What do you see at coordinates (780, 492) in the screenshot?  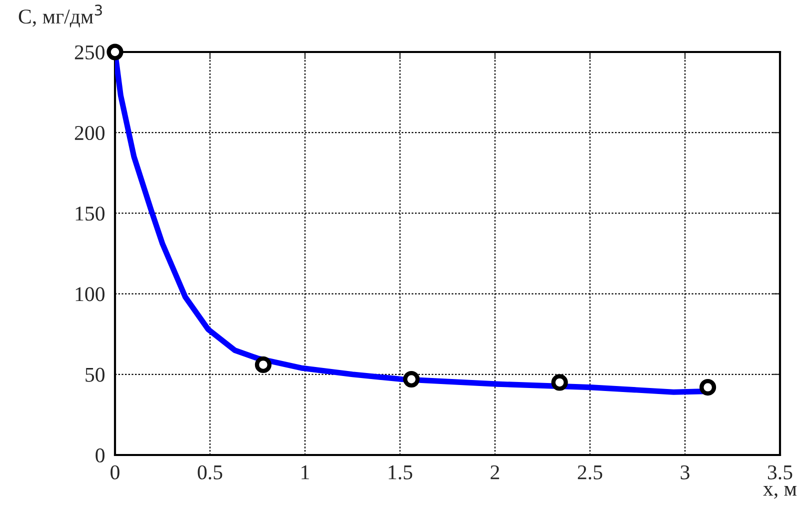 I see `x-axis-title: x, м` at bounding box center [780, 492].